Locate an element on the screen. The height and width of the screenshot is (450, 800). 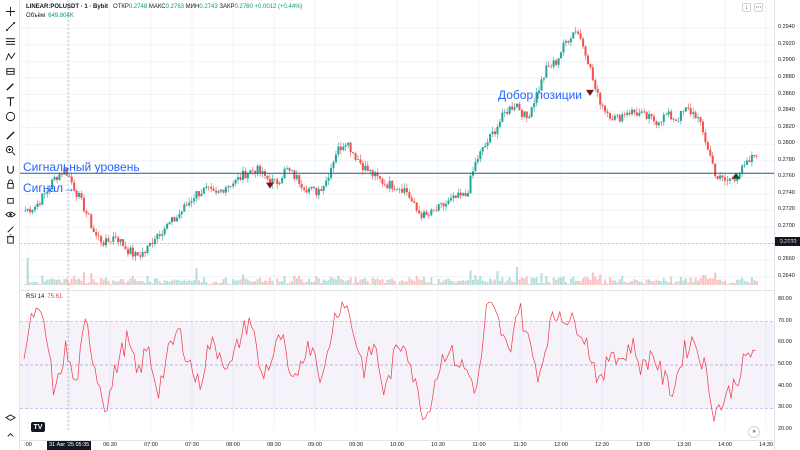
more-icon: ⋯ is located at coordinates (758, 7).